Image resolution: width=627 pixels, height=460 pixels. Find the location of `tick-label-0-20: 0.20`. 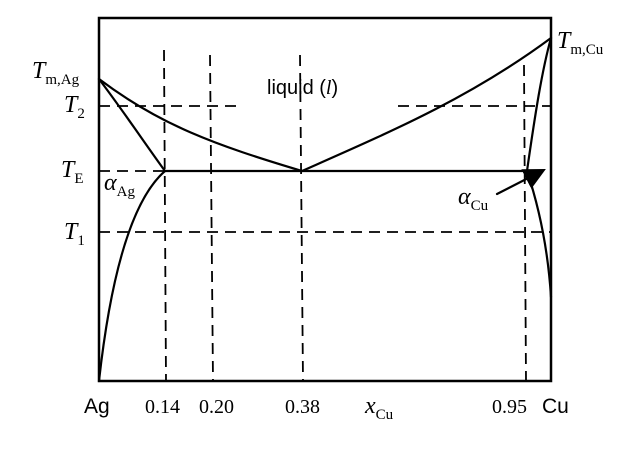

tick-label-0-20: 0.20 is located at coordinates (216, 407).